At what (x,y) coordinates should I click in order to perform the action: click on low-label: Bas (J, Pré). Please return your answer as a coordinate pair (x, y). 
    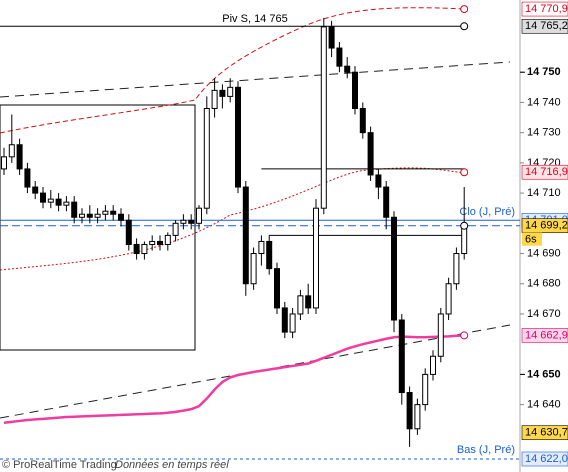
    Looking at the image, I should click on (486, 450).